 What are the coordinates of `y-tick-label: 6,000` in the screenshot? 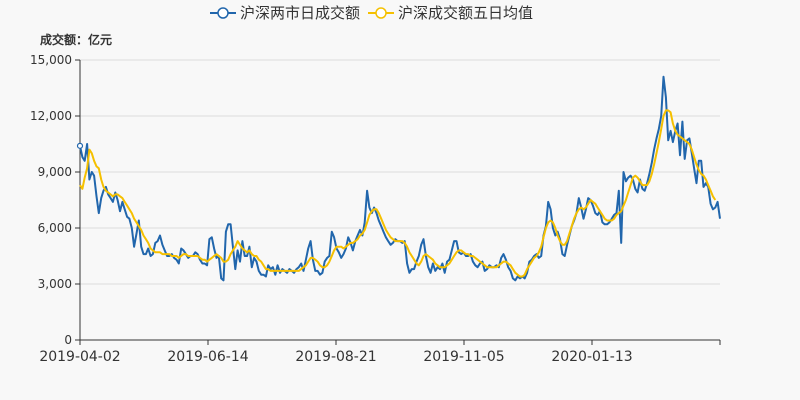 It's located at (55, 228).